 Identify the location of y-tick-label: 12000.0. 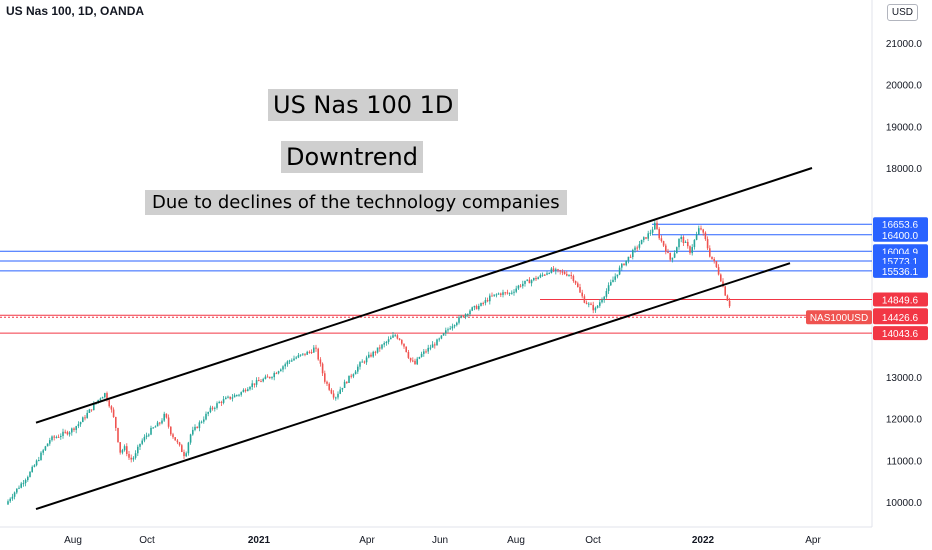
(904, 420).